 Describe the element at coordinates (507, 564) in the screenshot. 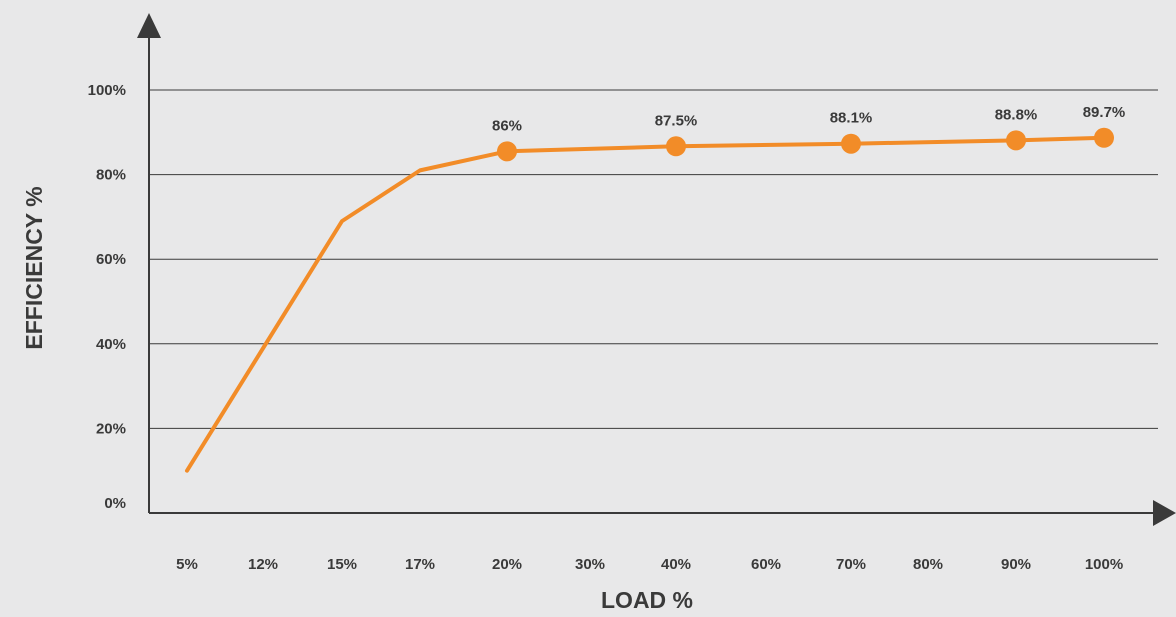

I see `x-tick-label: 20%` at that location.